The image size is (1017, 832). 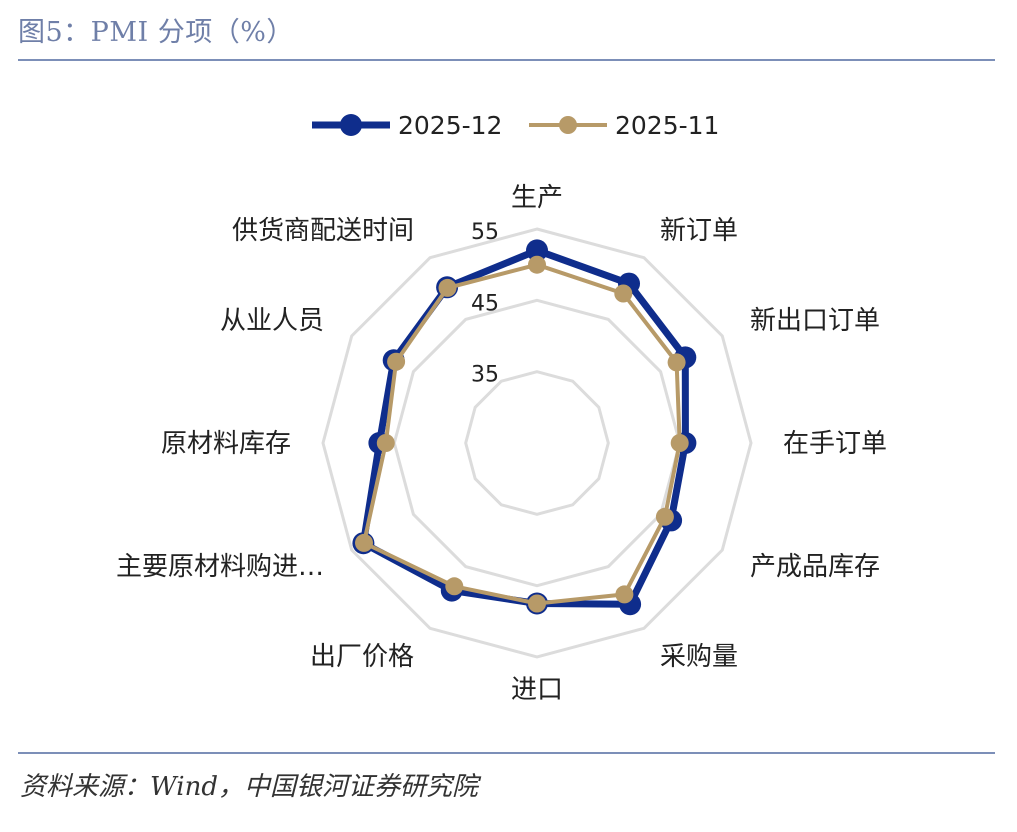 What do you see at coordinates (699, 231) in the screenshot?
I see `category-label-2: 新订单` at bounding box center [699, 231].